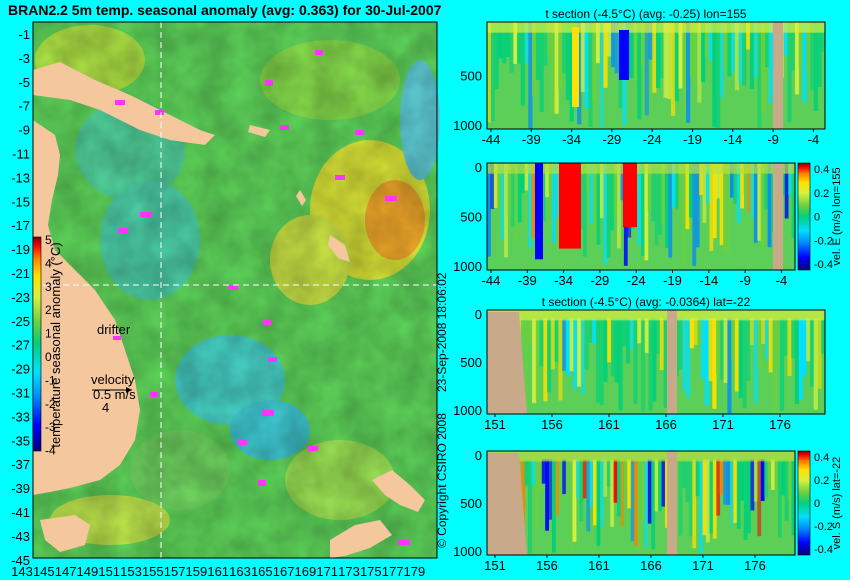 The image size is (850, 580). Describe the element at coordinates (88, 571) in the screenshot. I see `lon-tick-label: 149` at that location.